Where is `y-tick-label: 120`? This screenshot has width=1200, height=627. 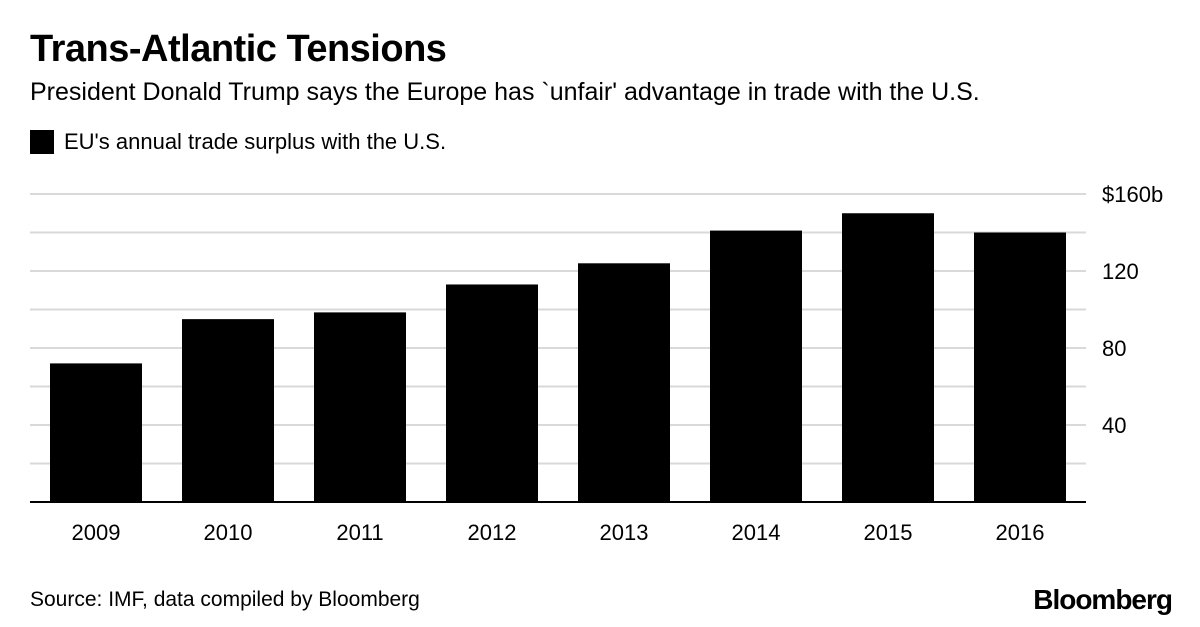
y-tick-label: 120 is located at coordinates (1120, 271).